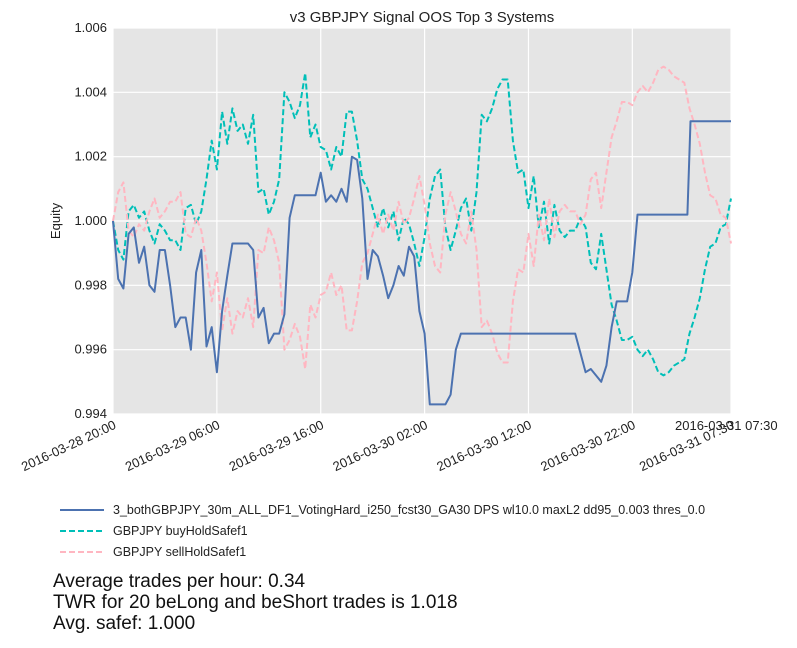 The width and height of the screenshot is (797, 648). I want to click on y-tick-label: 1.000, so click(90, 220).